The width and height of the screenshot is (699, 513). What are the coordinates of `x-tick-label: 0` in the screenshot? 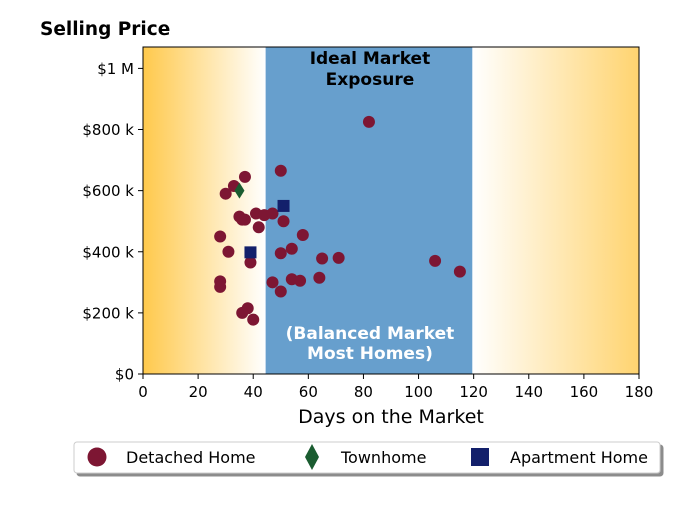 It's located at (143, 392).